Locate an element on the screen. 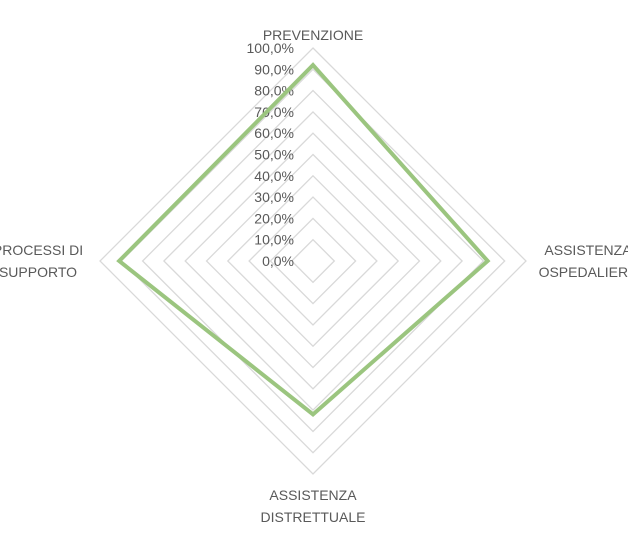 This screenshot has height=537, width=628. category-label-0-line-0: PREVENZIONE is located at coordinates (313, 35).